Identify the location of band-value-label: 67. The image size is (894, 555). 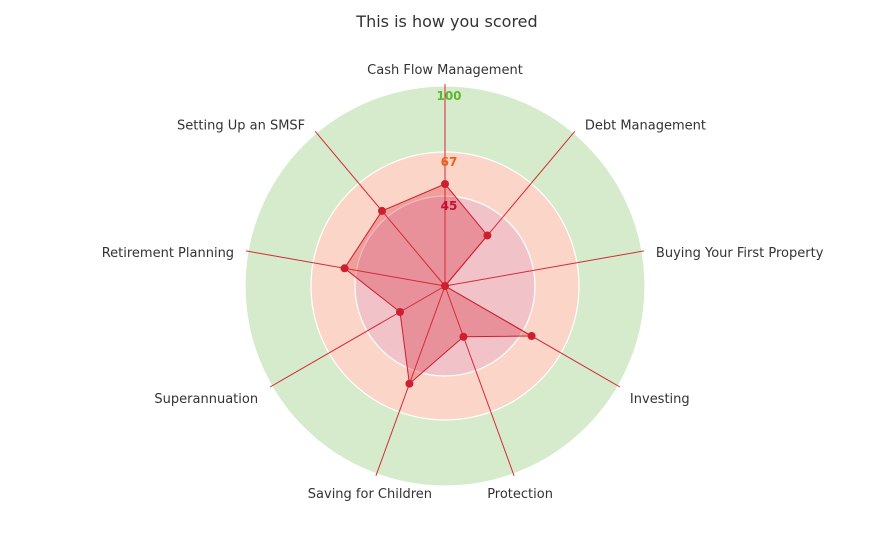
(449, 162).